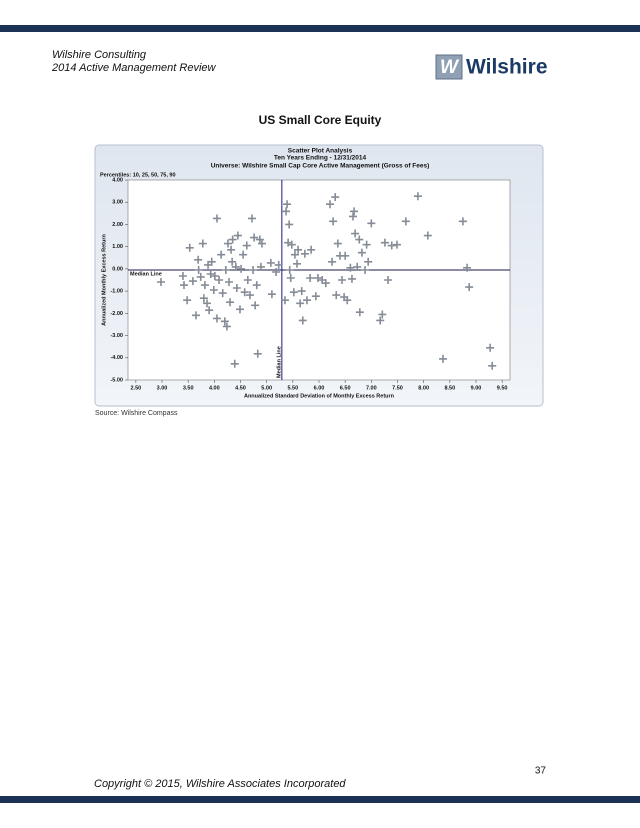 The image size is (640, 828). I want to click on y-axis-label: Annualized Monthly Excess Return, so click(104, 280).